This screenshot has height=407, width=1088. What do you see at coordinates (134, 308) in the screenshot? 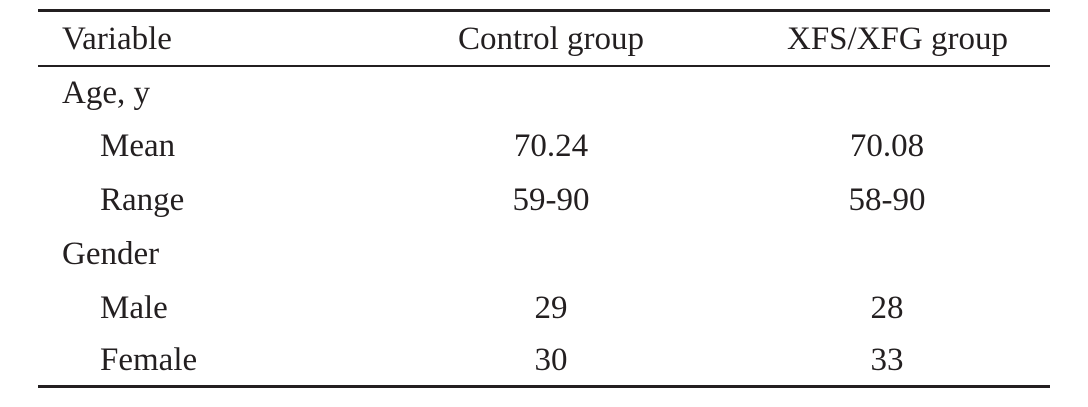
I see `row-label: Male` at bounding box center [134, 308].